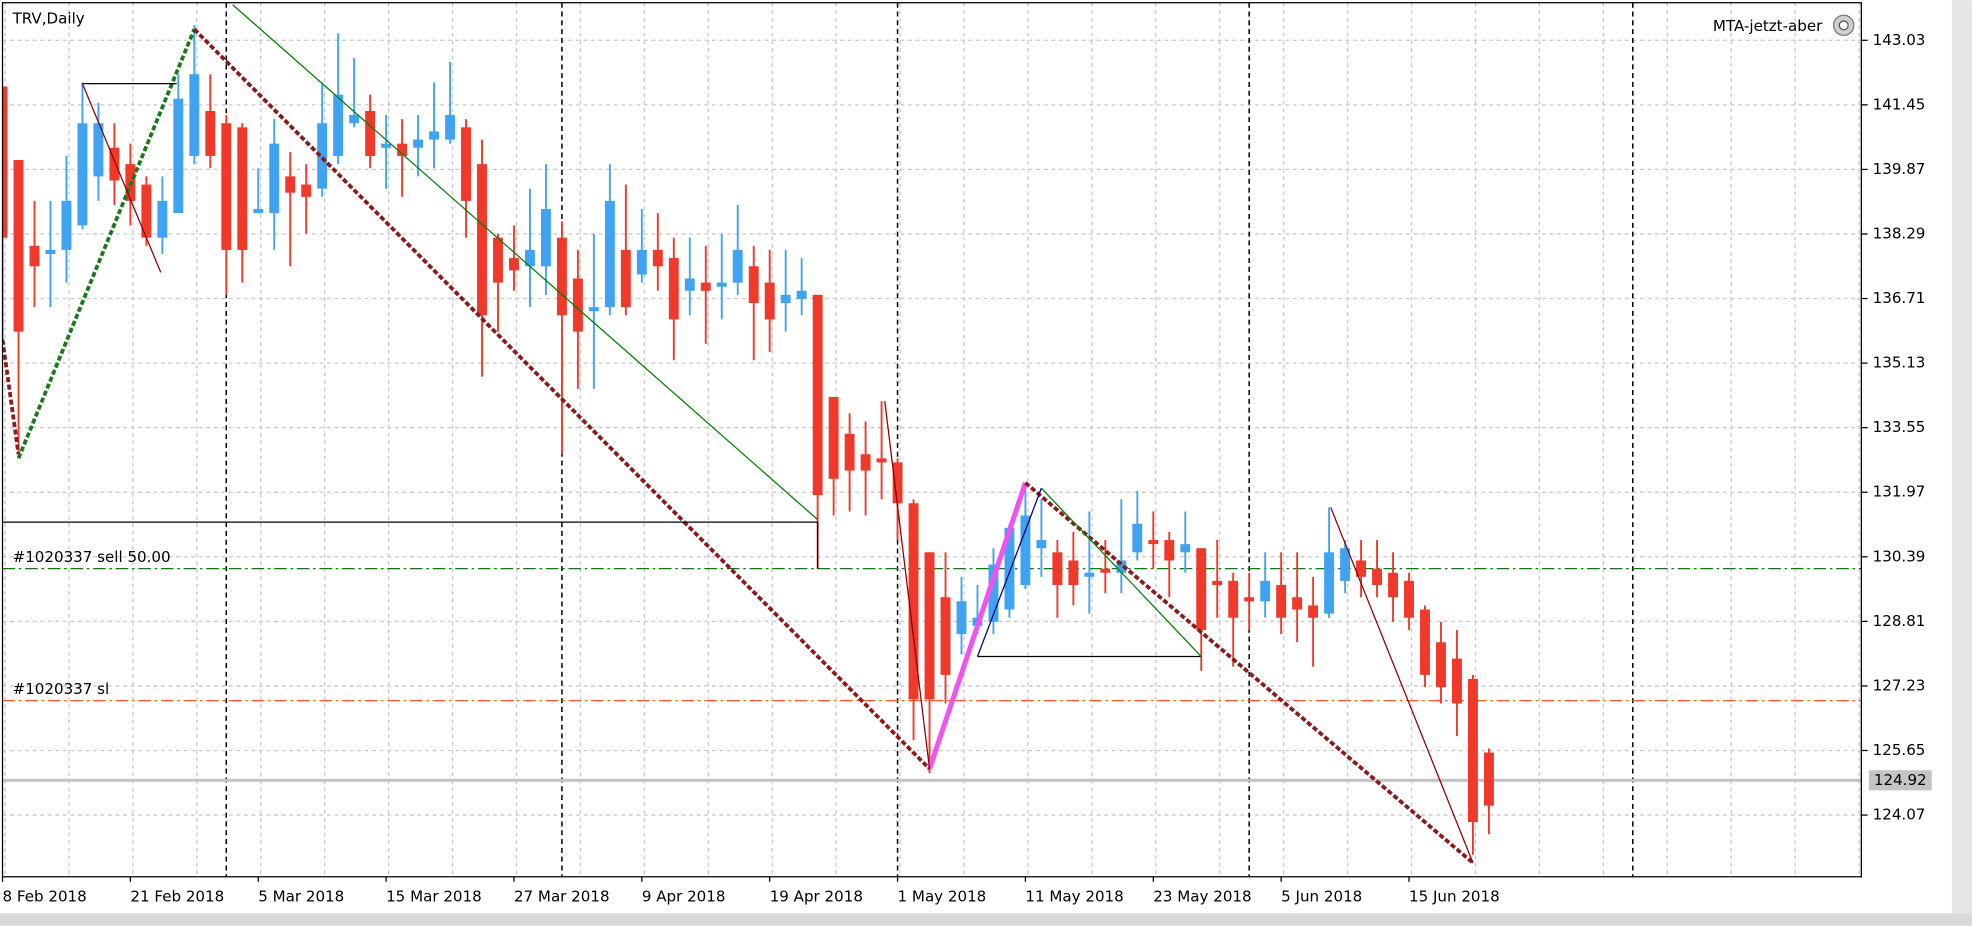 This screenshot has width=1972, height=926. I want to click on y-tick-label: 124.07, so click(1899, 815).